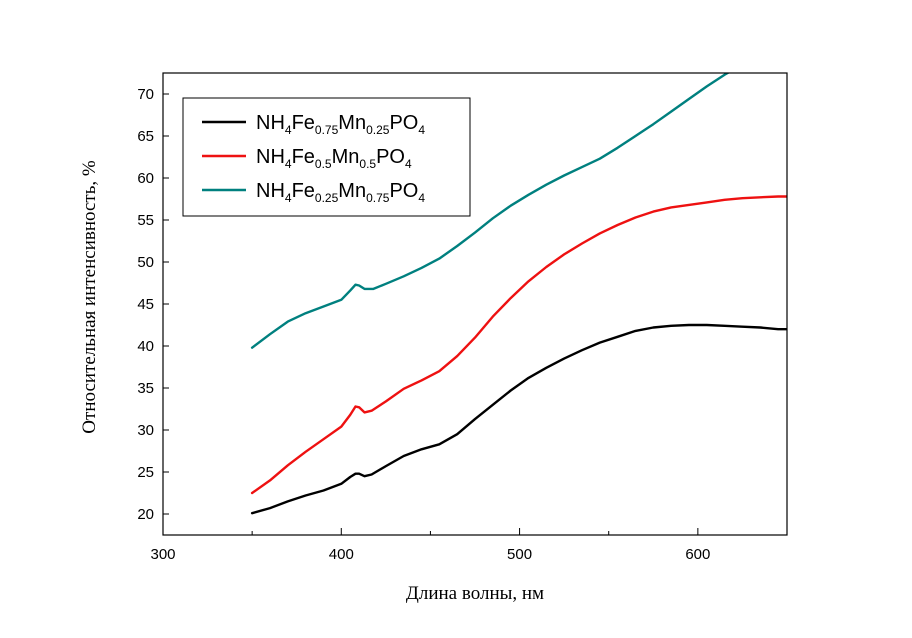  I want to click on y-tick-label: 25, so click(145, 472).